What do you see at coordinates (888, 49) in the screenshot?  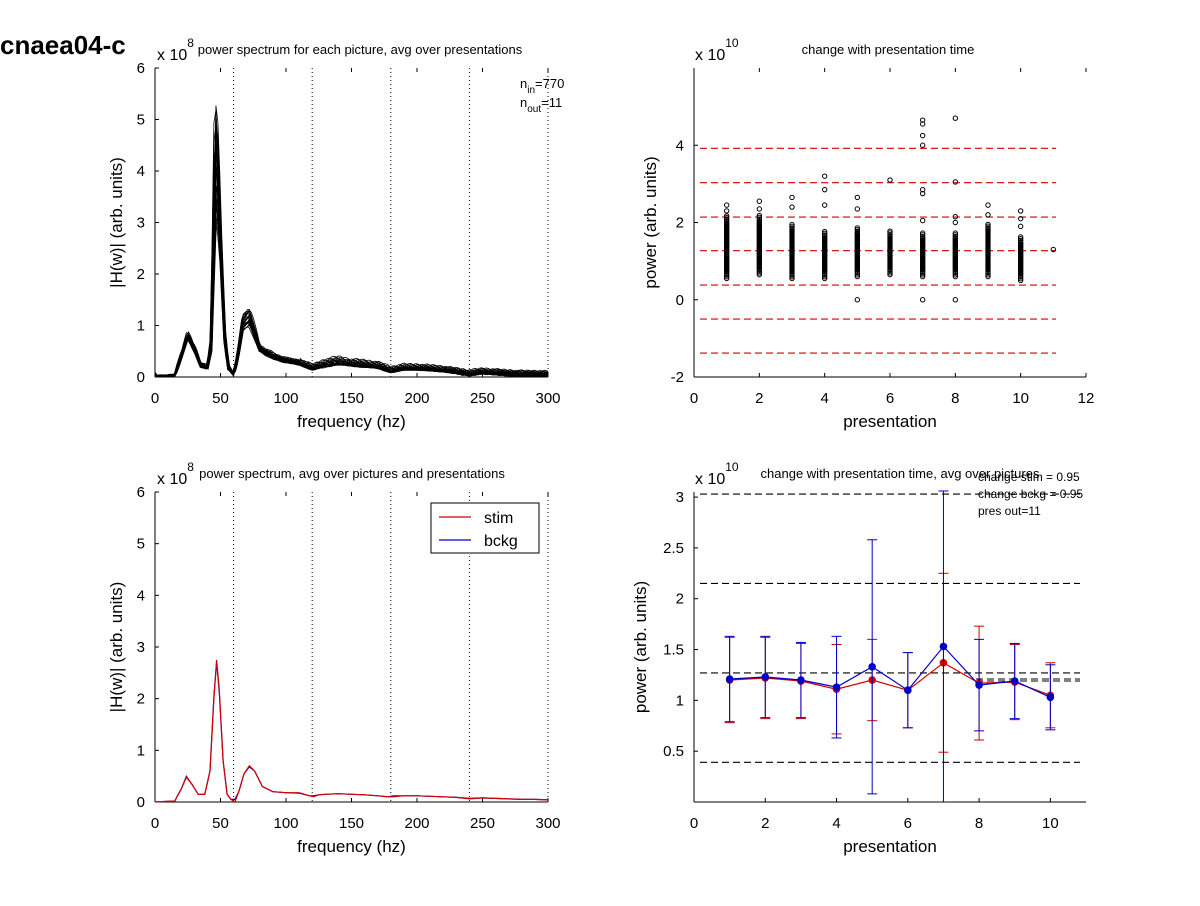 I see `chart-title: change with presentation time` at bounding box center [888, 49].